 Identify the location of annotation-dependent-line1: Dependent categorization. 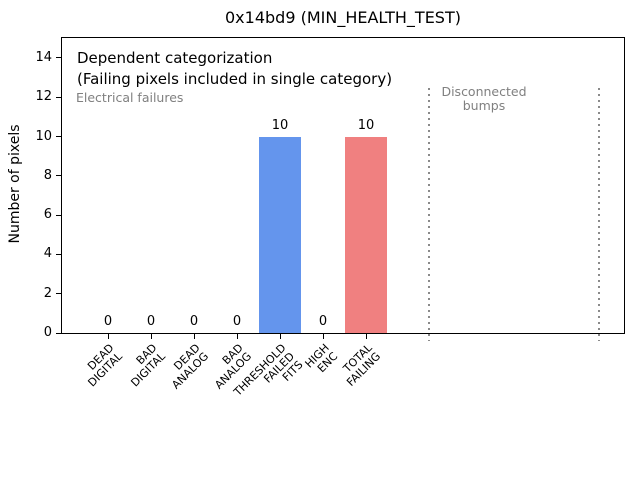
(175, 58).